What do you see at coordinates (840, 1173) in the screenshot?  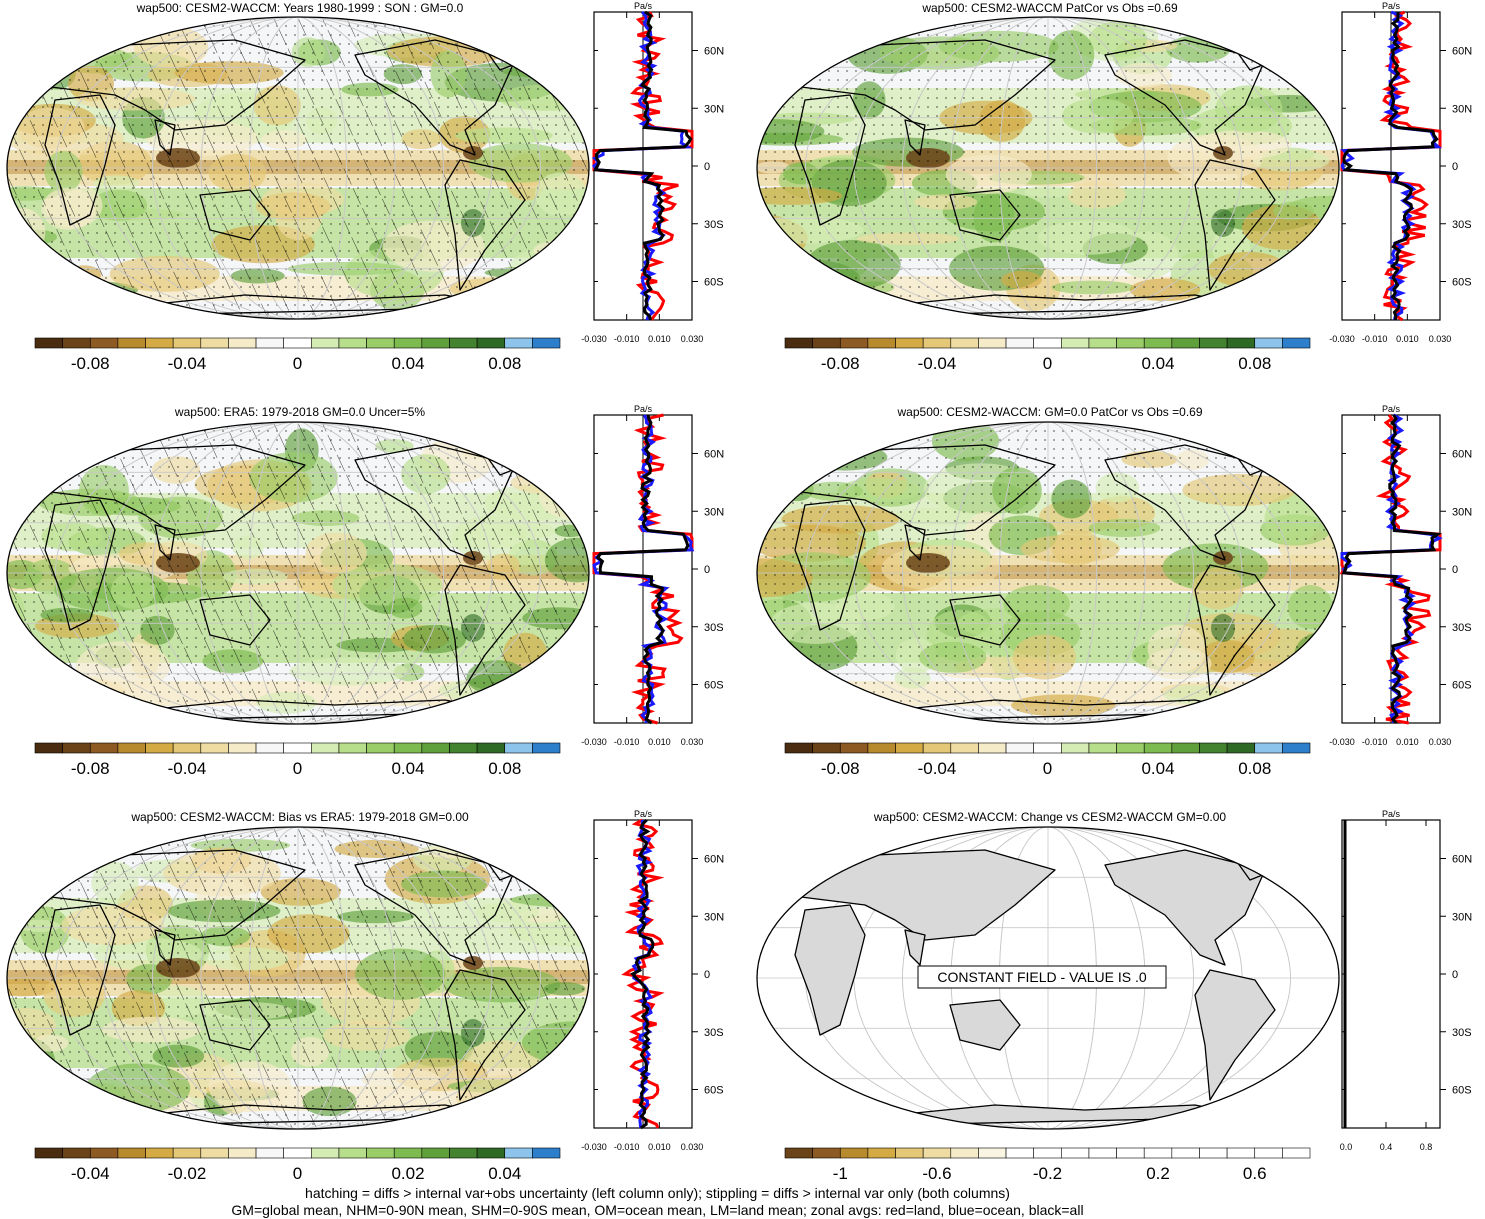 I see `colorbar-tick-label: -1` at bounding box center [840, 1173].